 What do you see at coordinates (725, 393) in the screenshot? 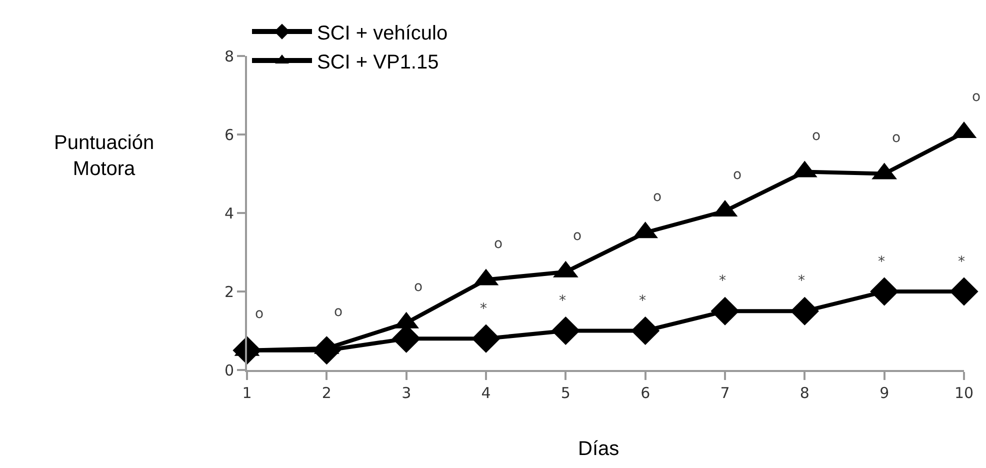
I see `x-tick-label: 7` at bounding box center [725, 393].